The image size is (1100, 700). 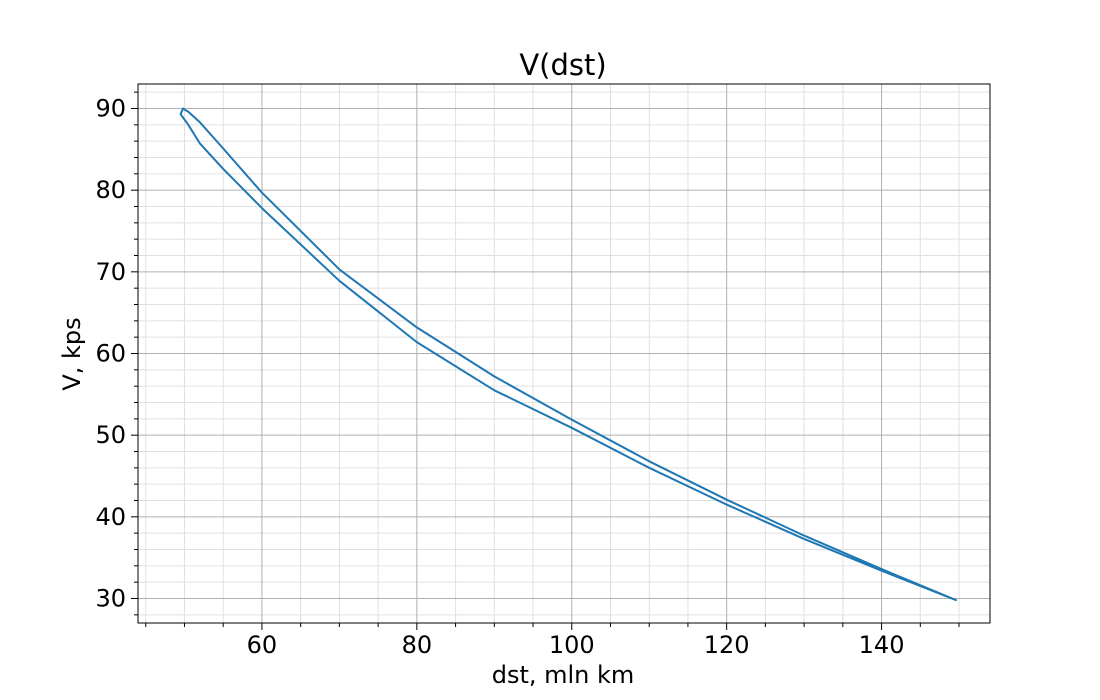 What do you see at coordinates (562, 65) in the screenshot?
I see `chart-title: V(dst)` at bounding box center [562, 65].